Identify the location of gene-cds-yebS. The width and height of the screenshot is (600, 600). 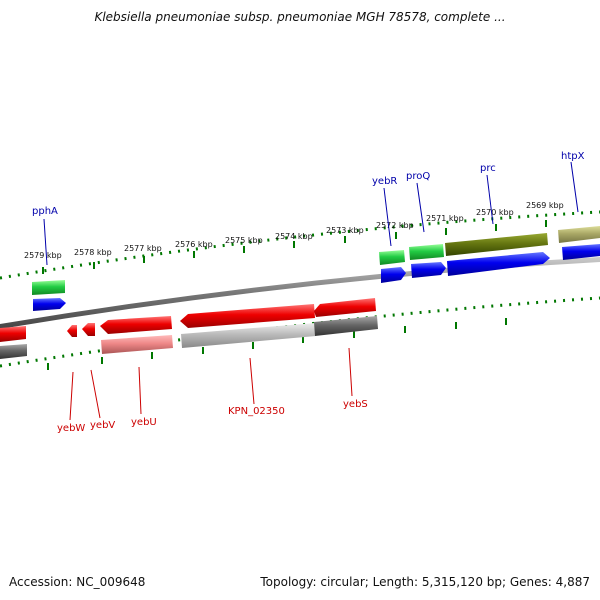
(345, 307).